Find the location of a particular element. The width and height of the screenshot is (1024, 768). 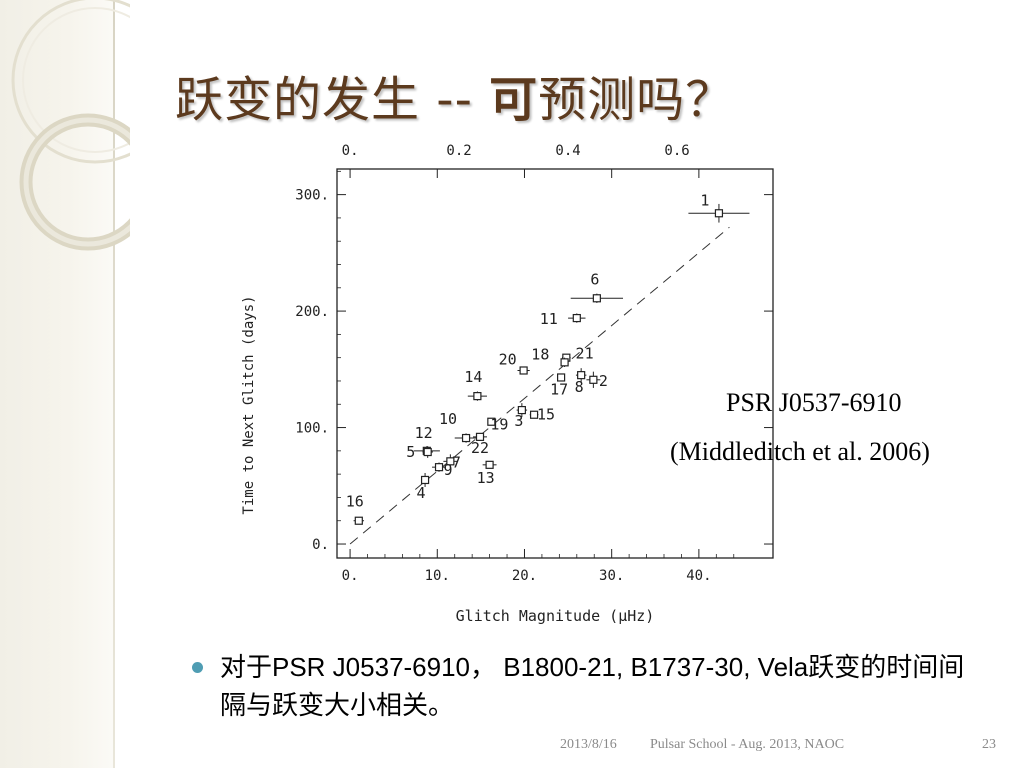

point-label: 2 is located at coordinates (603, 381).